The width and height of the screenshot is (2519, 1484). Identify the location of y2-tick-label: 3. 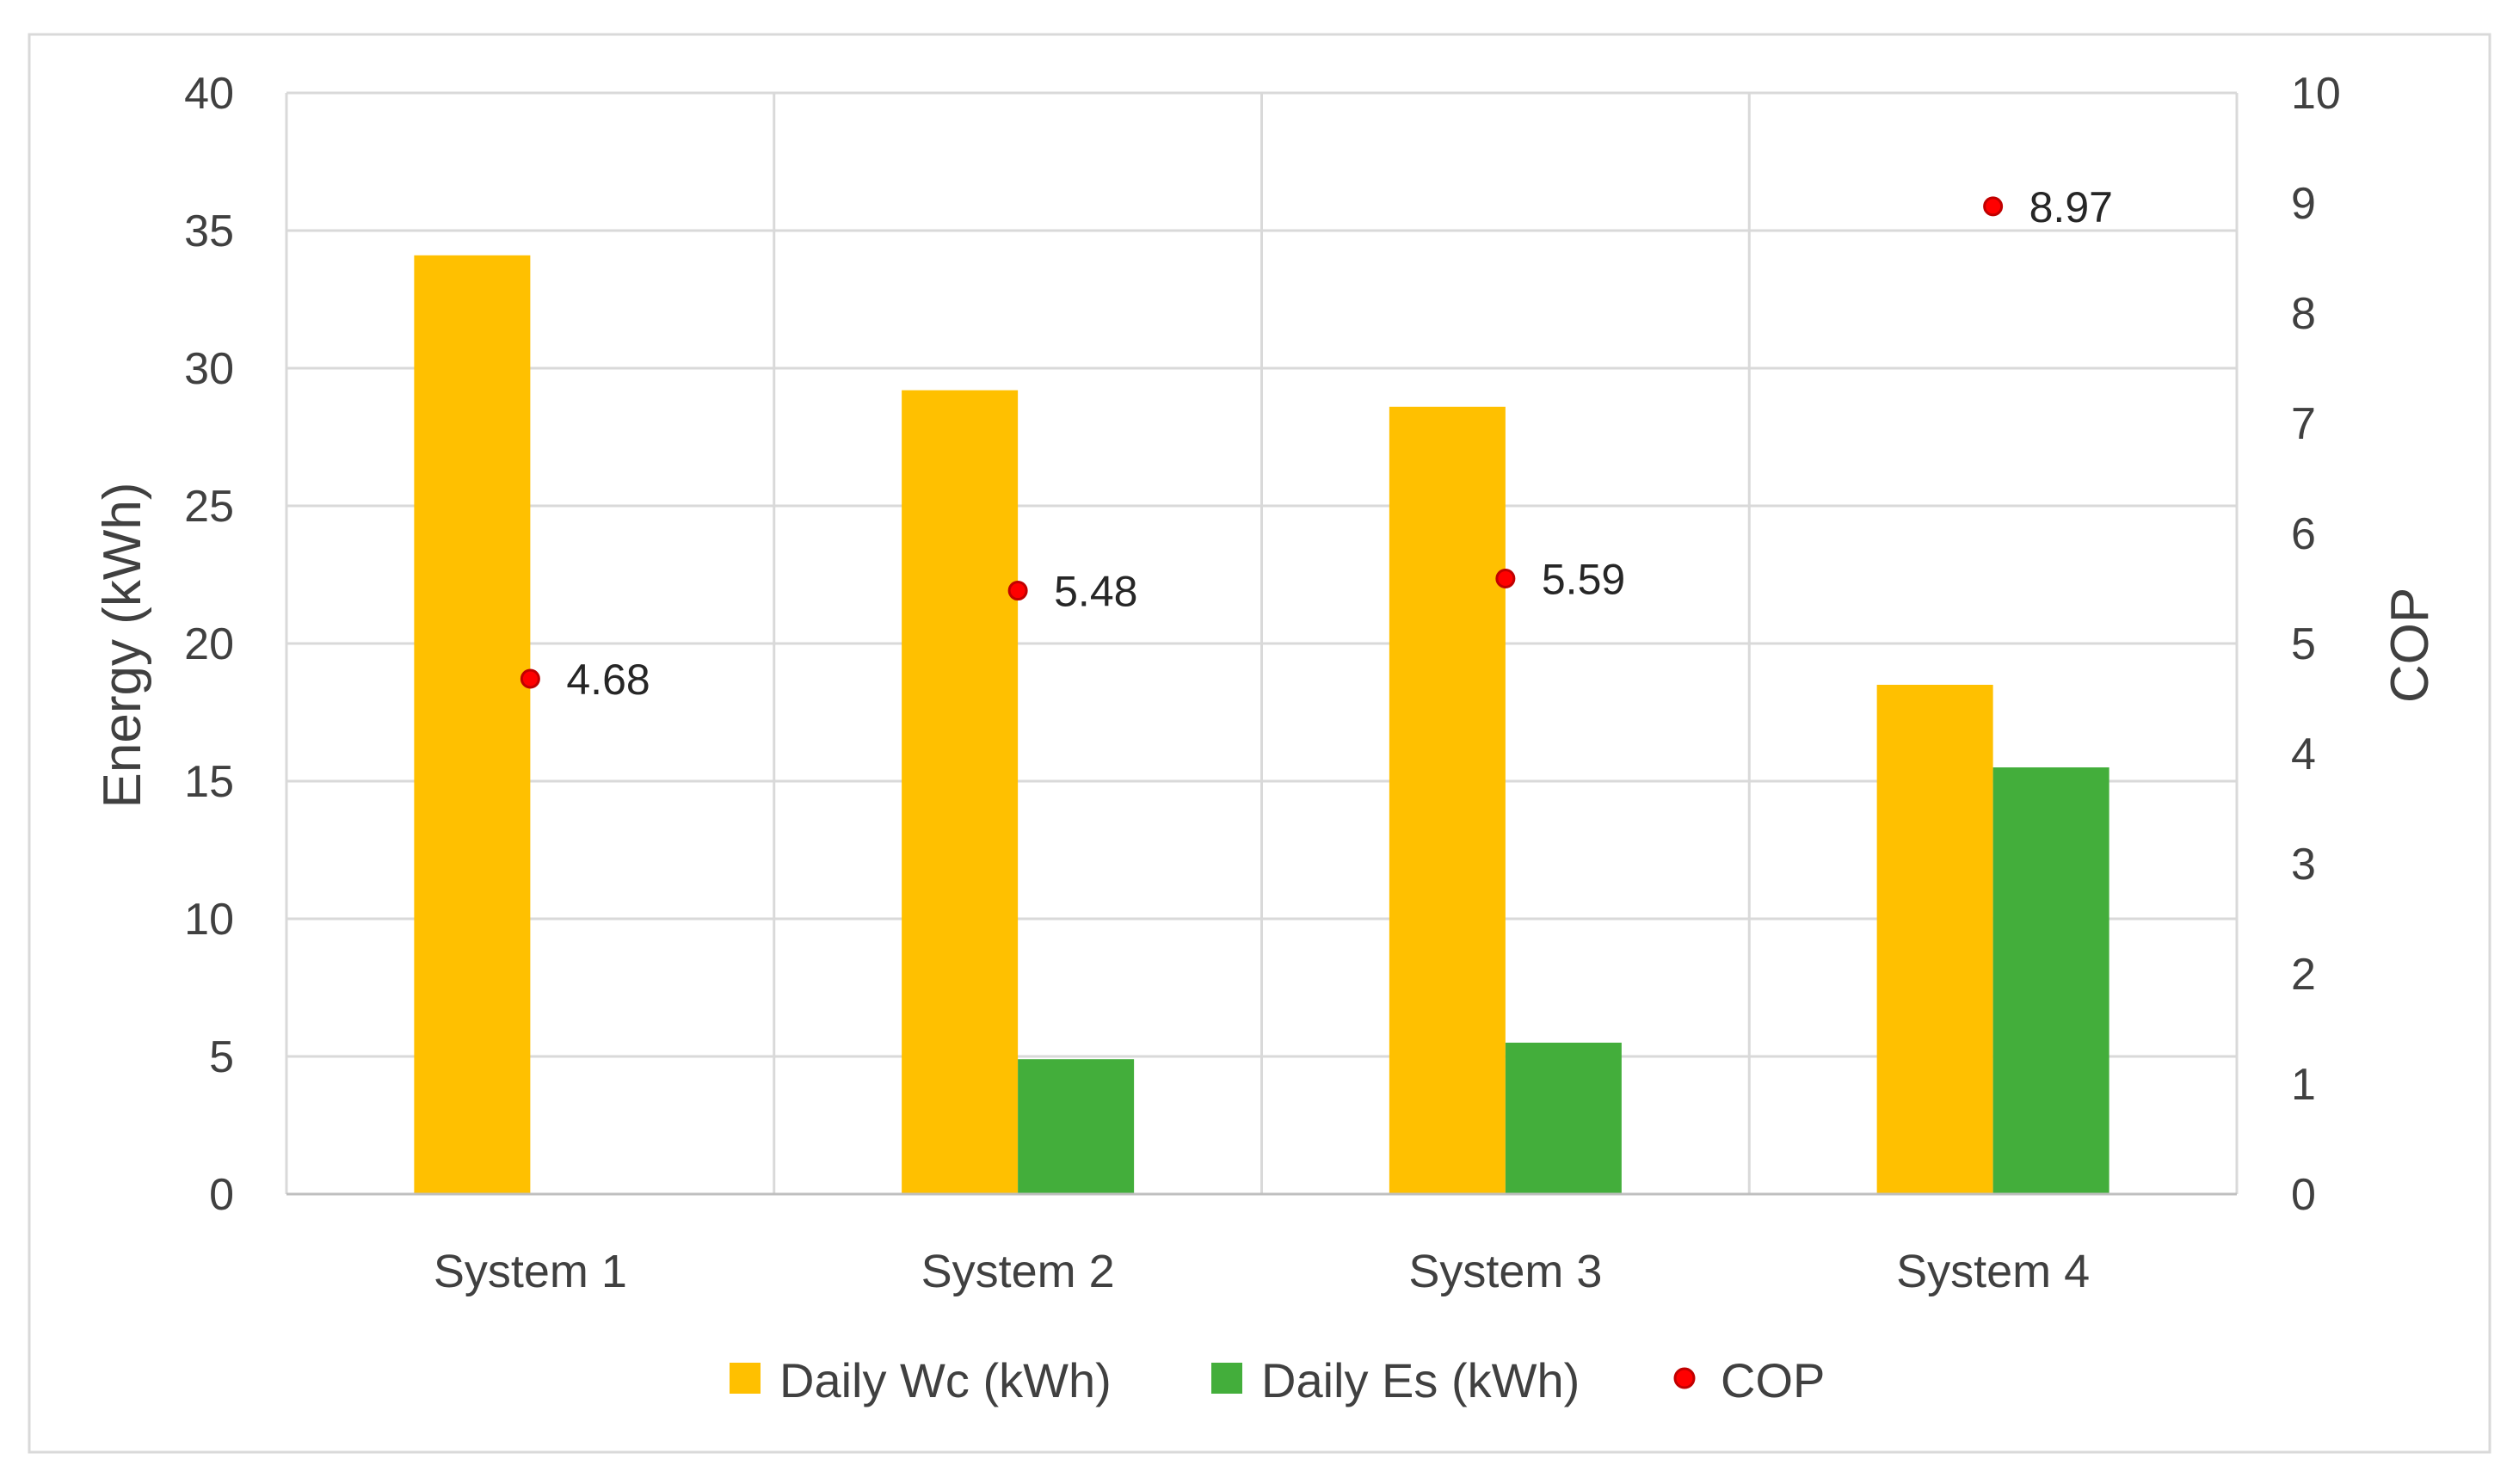
(2303, 865).